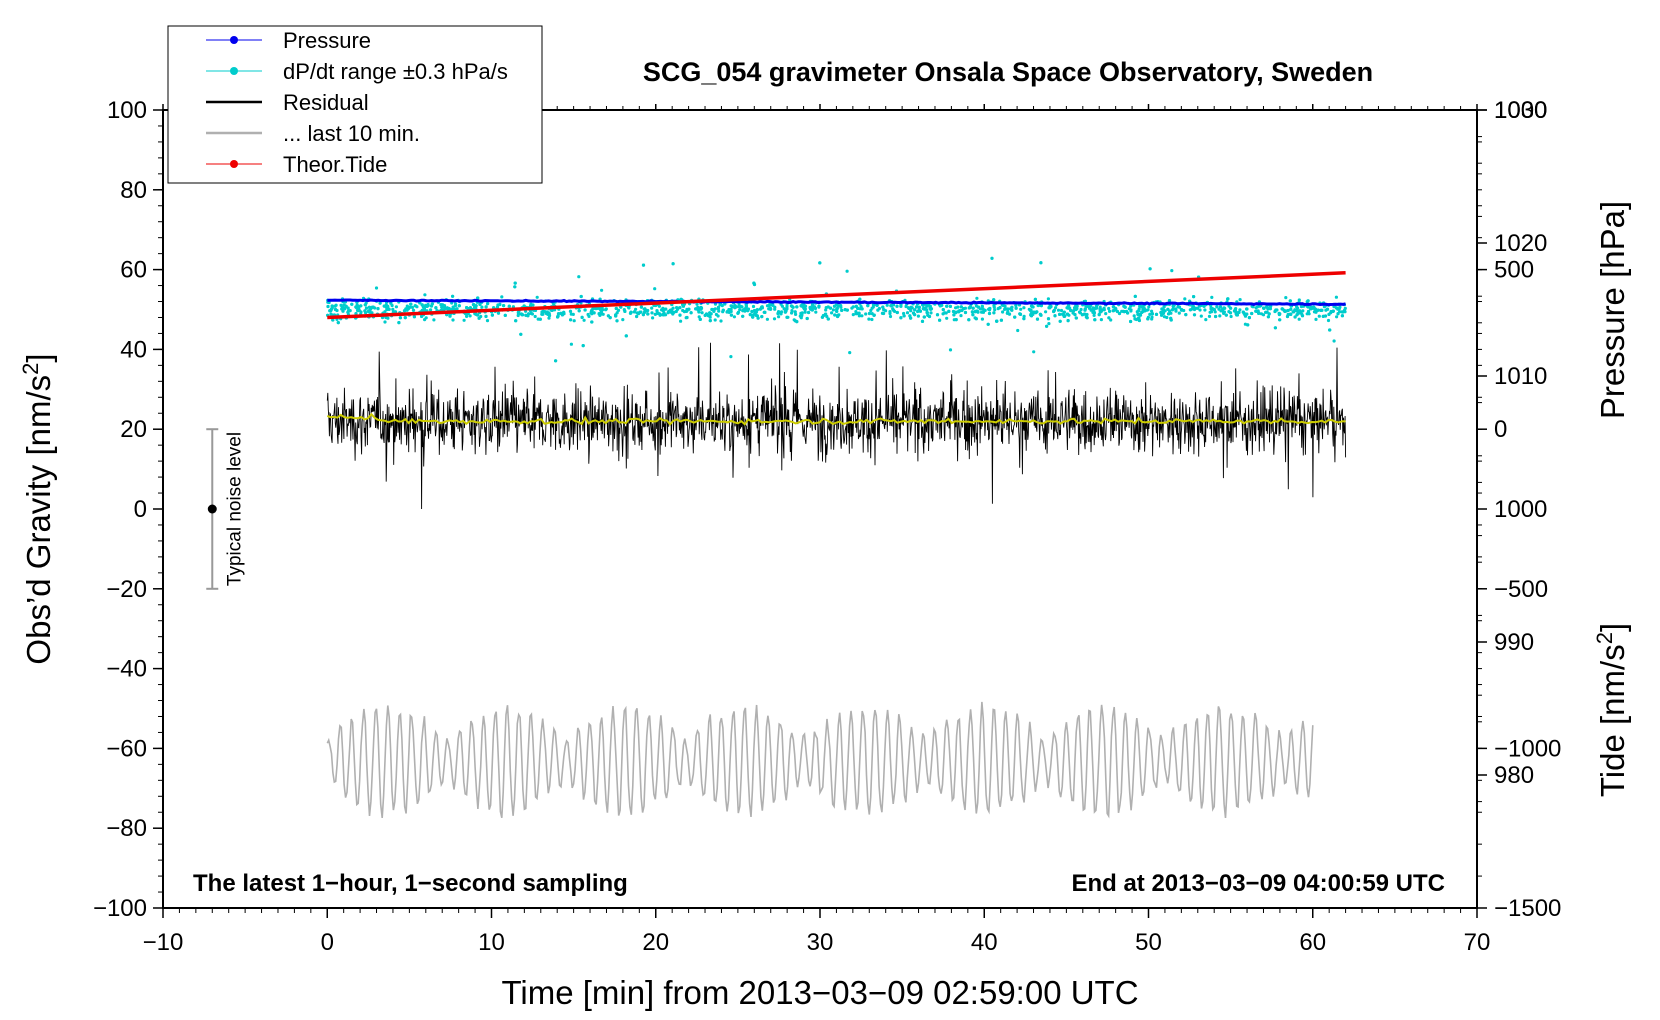 Image resolution: width=1660 pixels, height=1020 pixels. What do you see at coordinates (1312, 942) in the screenshot?
I see `x-tick-label: 60` at bounding box center [1312, 942].